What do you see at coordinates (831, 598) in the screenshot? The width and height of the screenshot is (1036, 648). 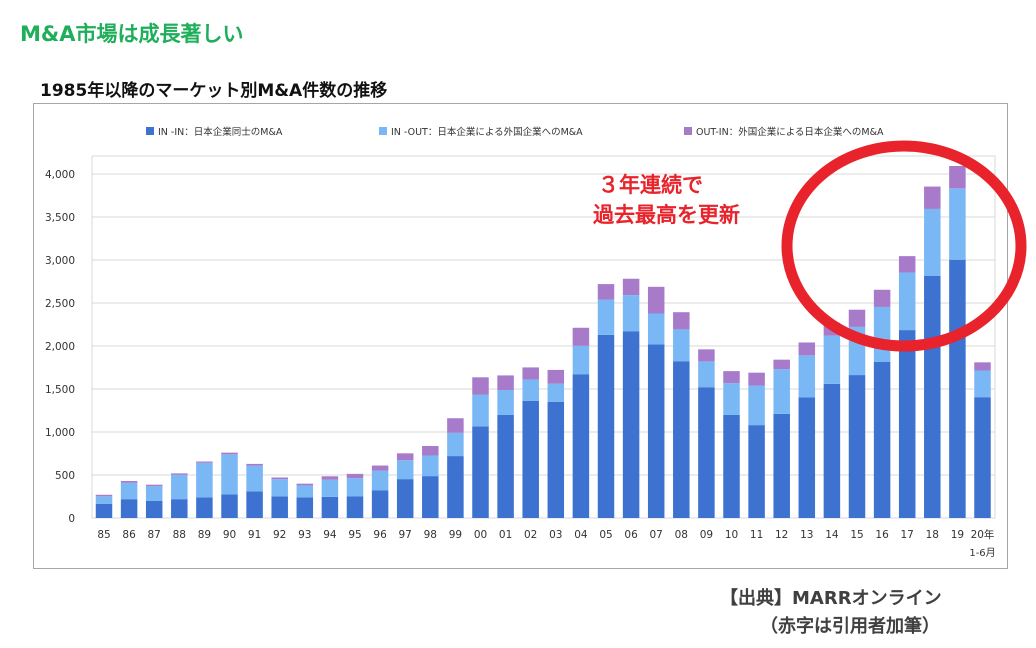 I see `source-credit: 【出典】MARRオンライン` at bounding box center [831, 598].